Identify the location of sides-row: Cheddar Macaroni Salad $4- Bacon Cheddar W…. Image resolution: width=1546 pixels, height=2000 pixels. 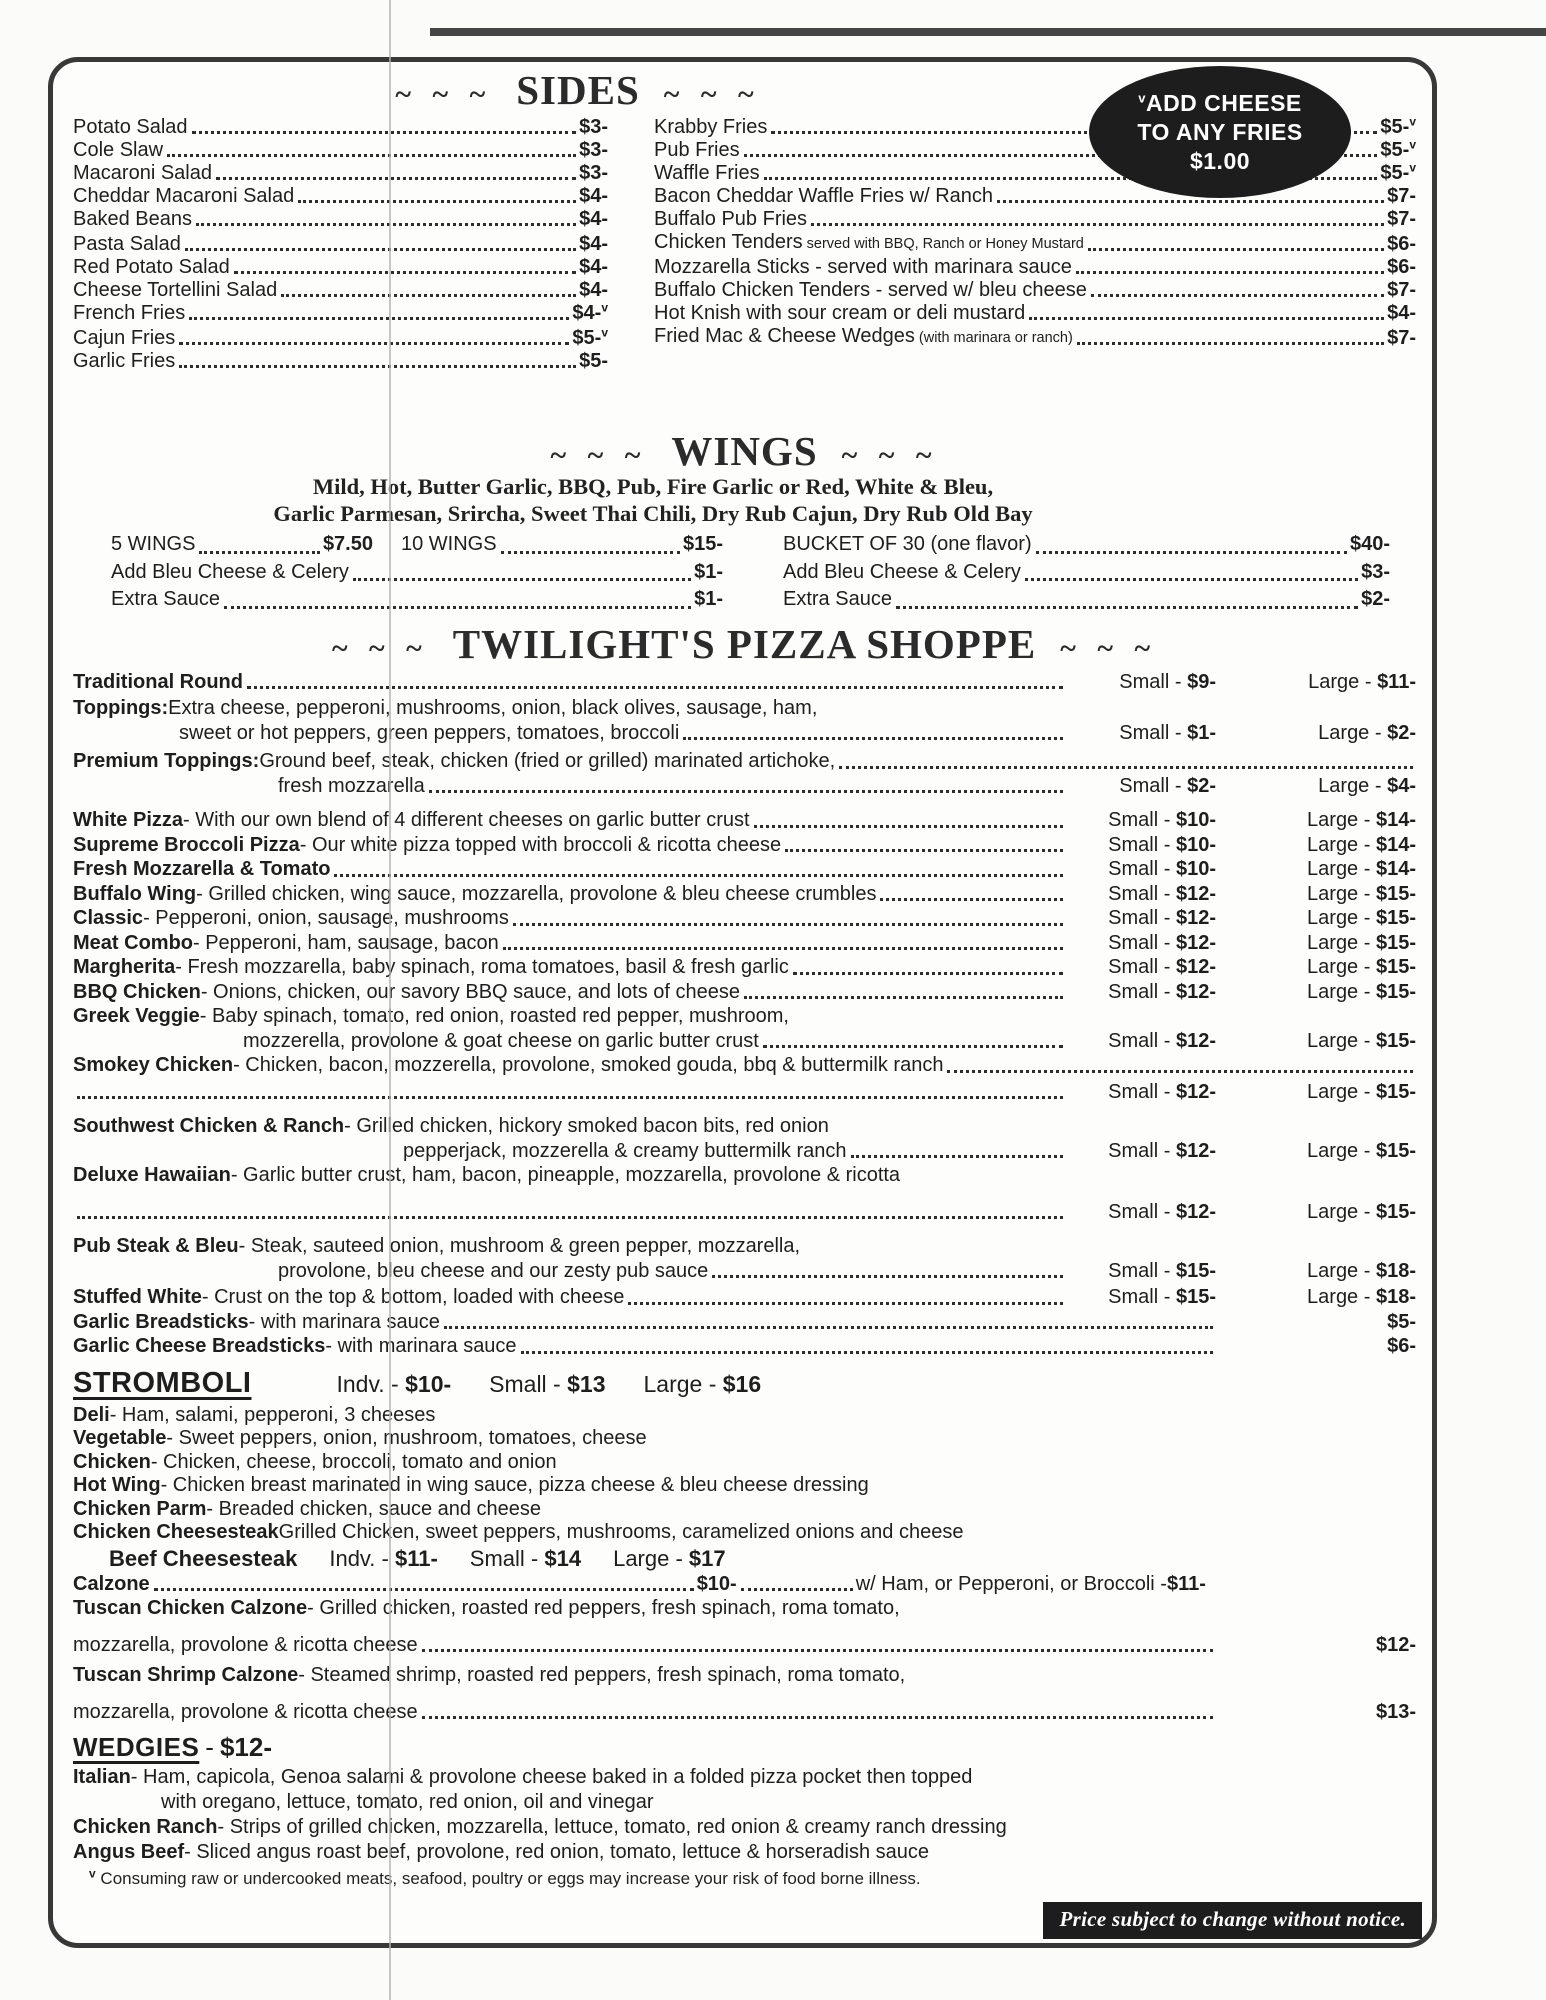
(744, 196).